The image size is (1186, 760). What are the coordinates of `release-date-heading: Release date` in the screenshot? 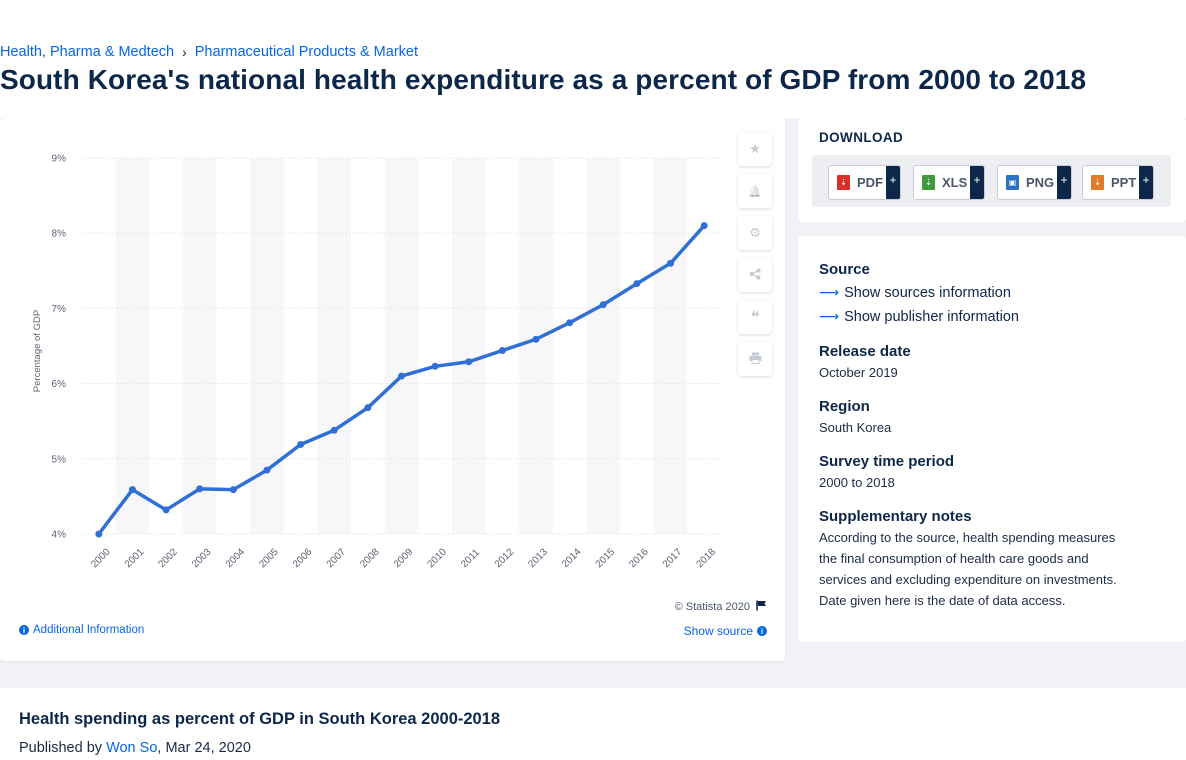 It's located at (865, 351).